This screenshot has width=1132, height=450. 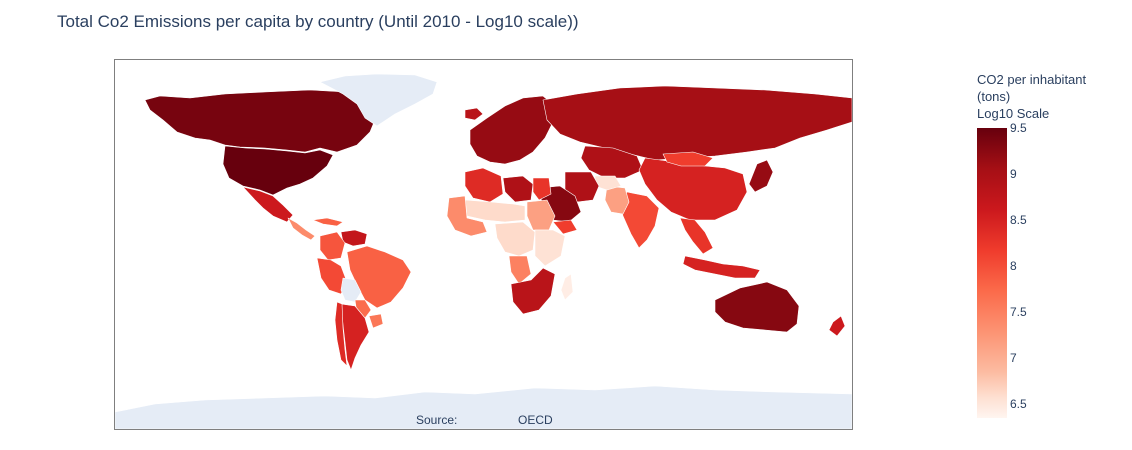 What do you see at coordinates (1032, 79) in the screenshot?
I see `colorbar-title-line-1: CO2 per inhabitant` at bounding box center [1032, 79].